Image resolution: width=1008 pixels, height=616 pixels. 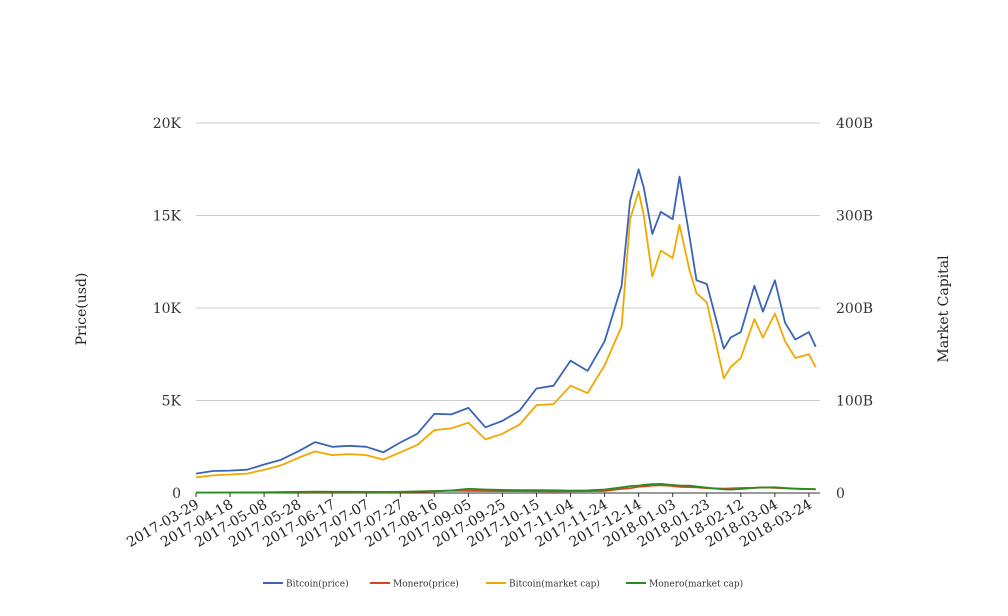 What do you see at coordinates (696, 584) in the screenshot?
I see `legend-label: Monero(market cap)` at bounding box center [696, 584].